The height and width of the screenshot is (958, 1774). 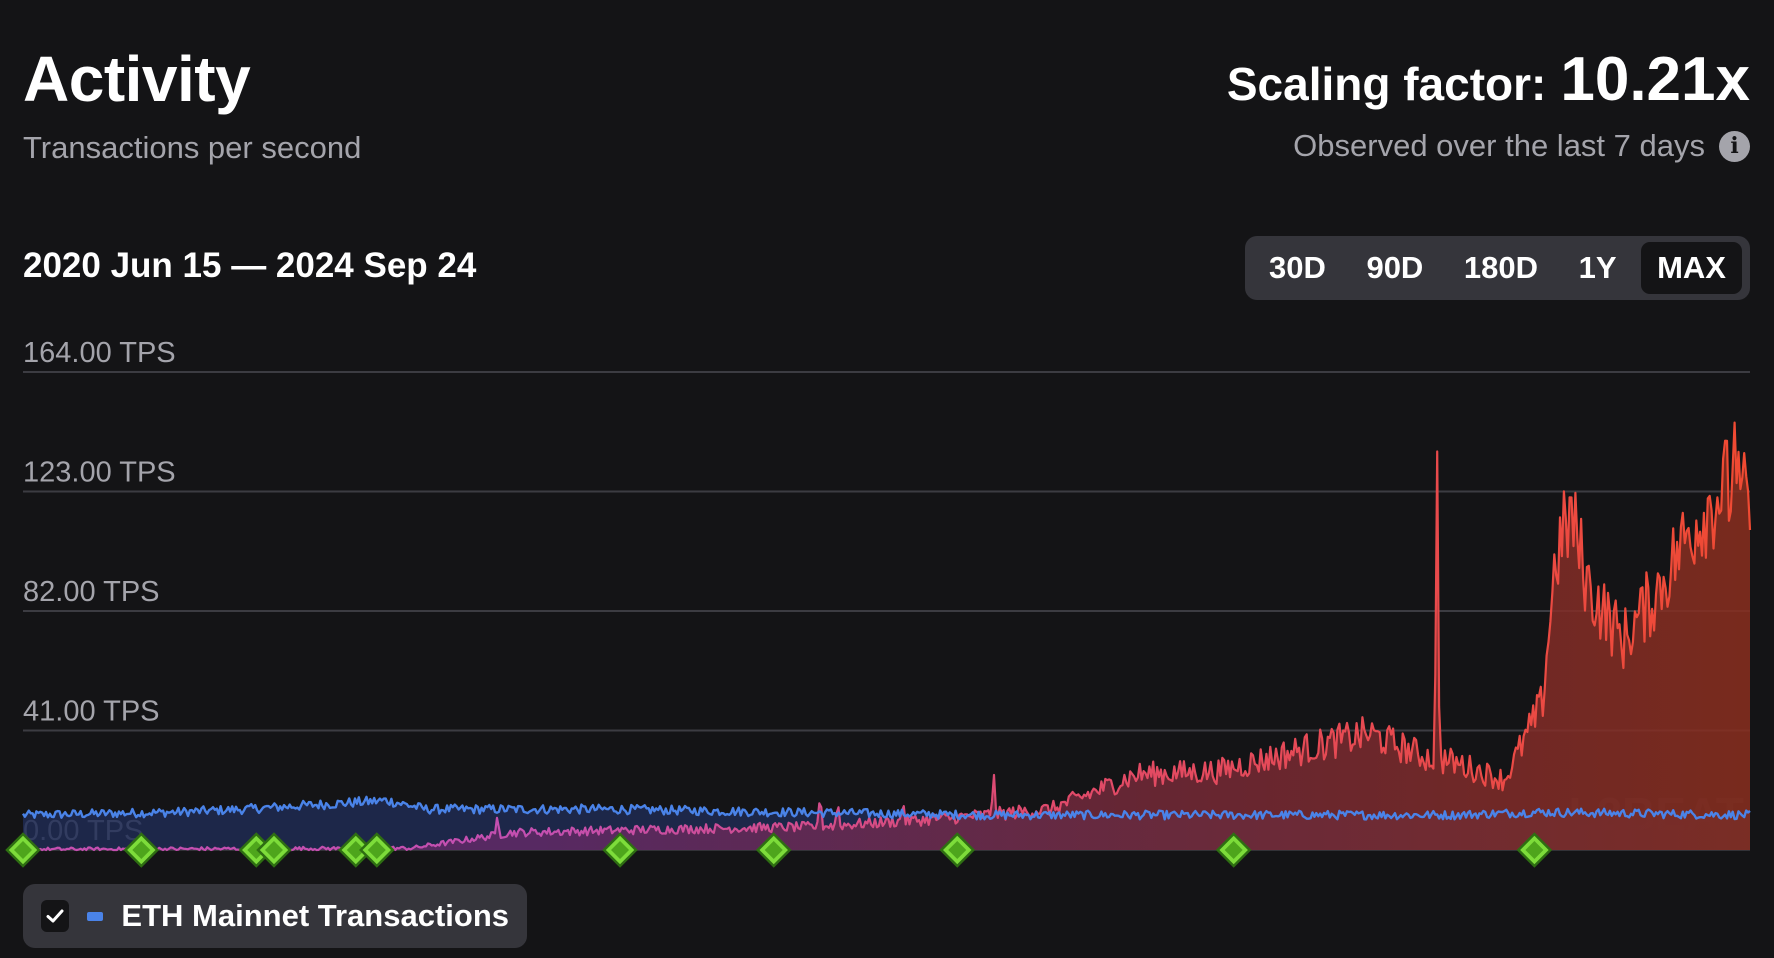 What do you see at coordinates (1501, 267) in the screenshot?
I see `tab-180d: 180D` at bounding box center [1501, 267].